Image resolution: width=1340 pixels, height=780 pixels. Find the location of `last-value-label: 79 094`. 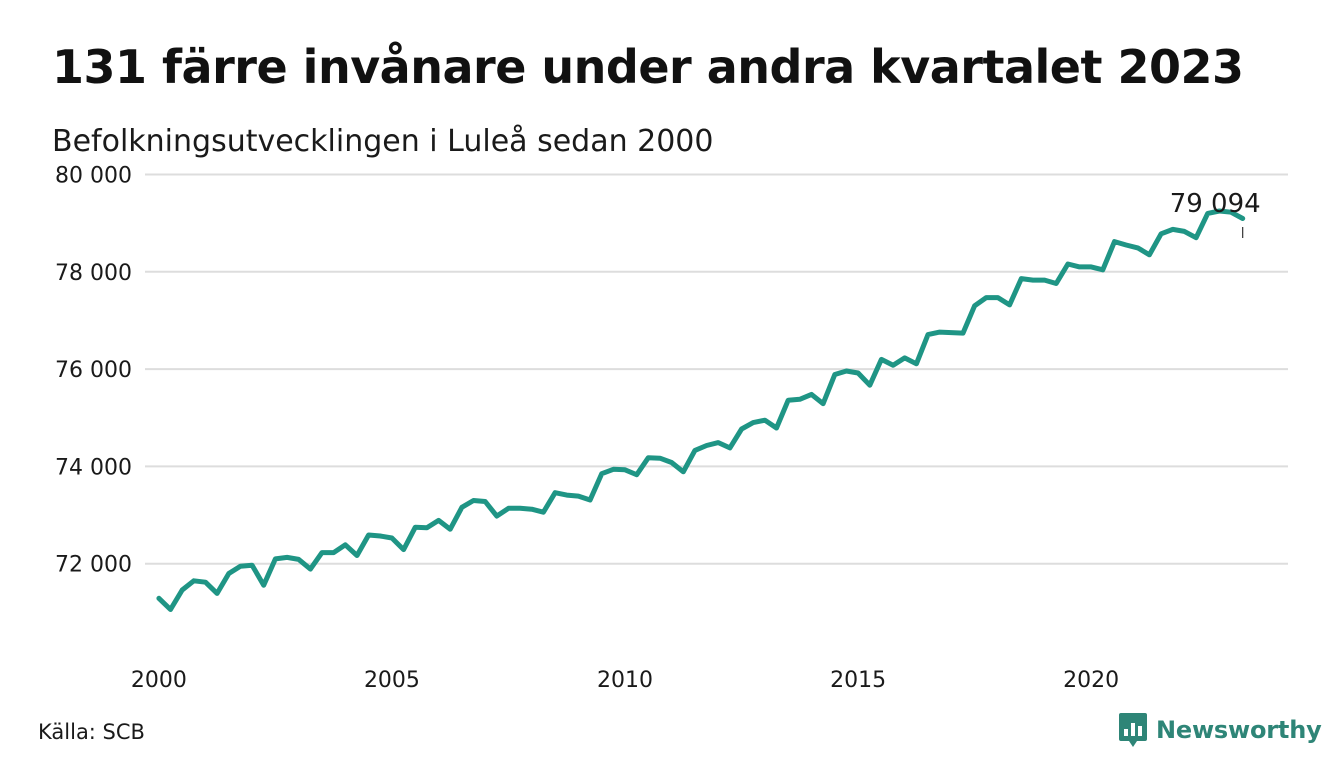

last-value-label: 79 094 is located at coordinates (1215, 204).